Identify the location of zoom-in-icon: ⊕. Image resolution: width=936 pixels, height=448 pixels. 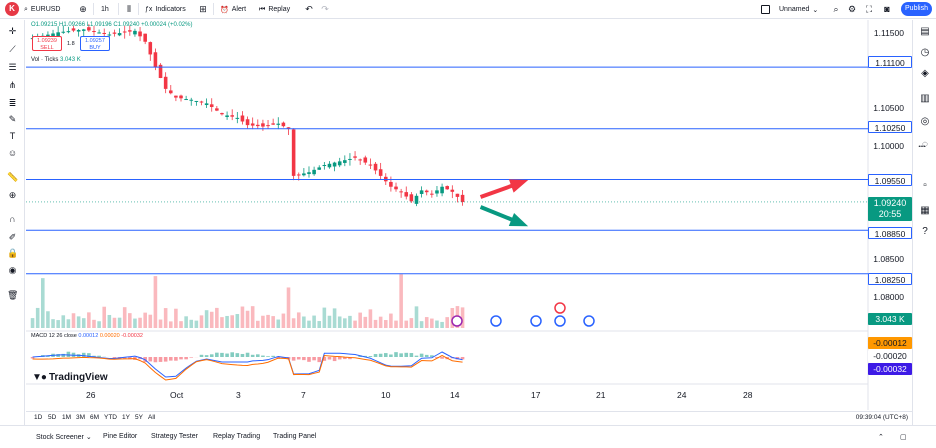
(12, 195).